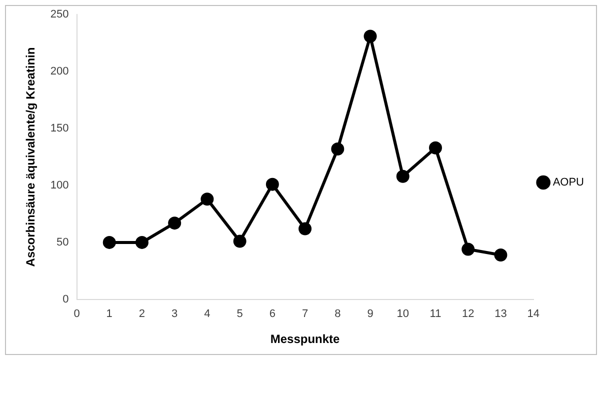 This screenshot has width=602, height=393. What do you see at coordinates (500, 314) in the screenshot?
I see `x-tick-label: 13` at bounding box center [500, 314].